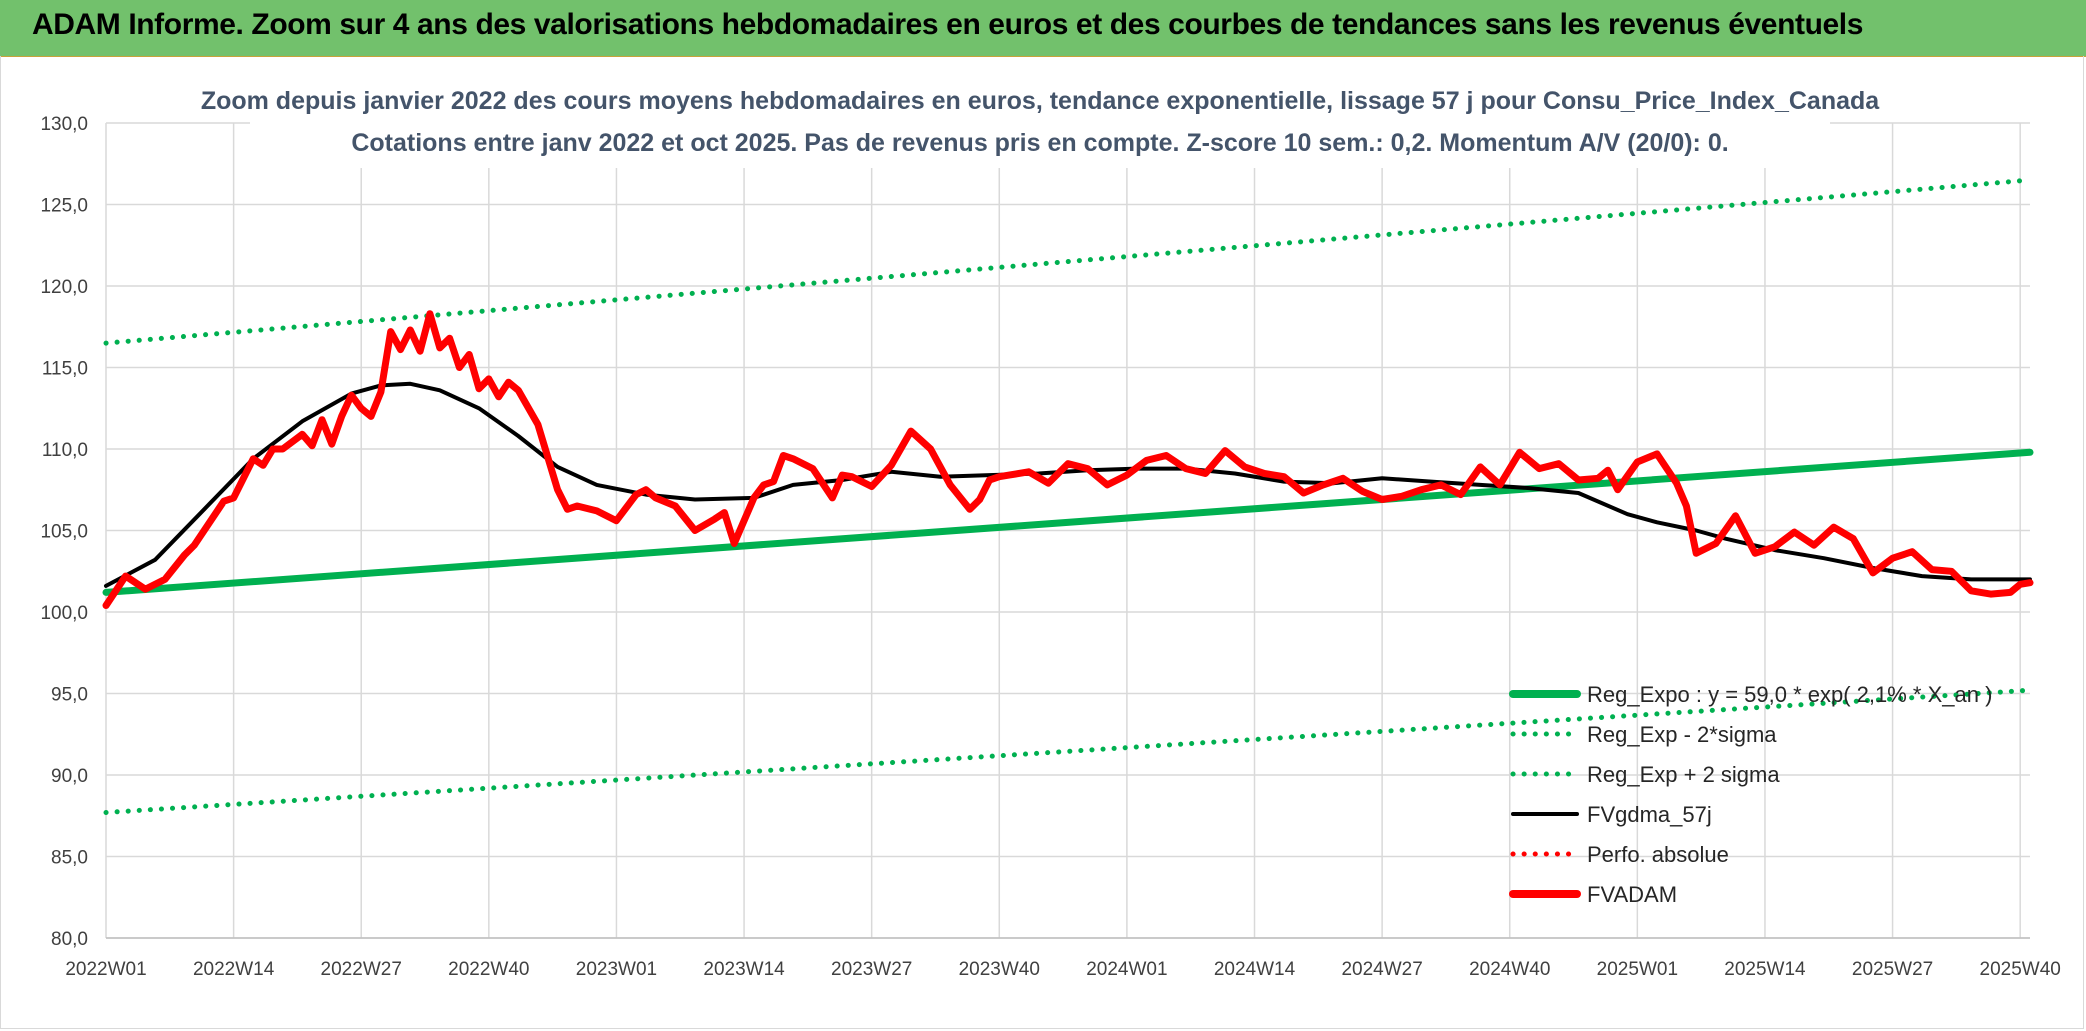  What do you see at coordinates (871, 969) in the screenshot?
I see `x-tick-label: 2023W27` at bounding box center [871, 969].